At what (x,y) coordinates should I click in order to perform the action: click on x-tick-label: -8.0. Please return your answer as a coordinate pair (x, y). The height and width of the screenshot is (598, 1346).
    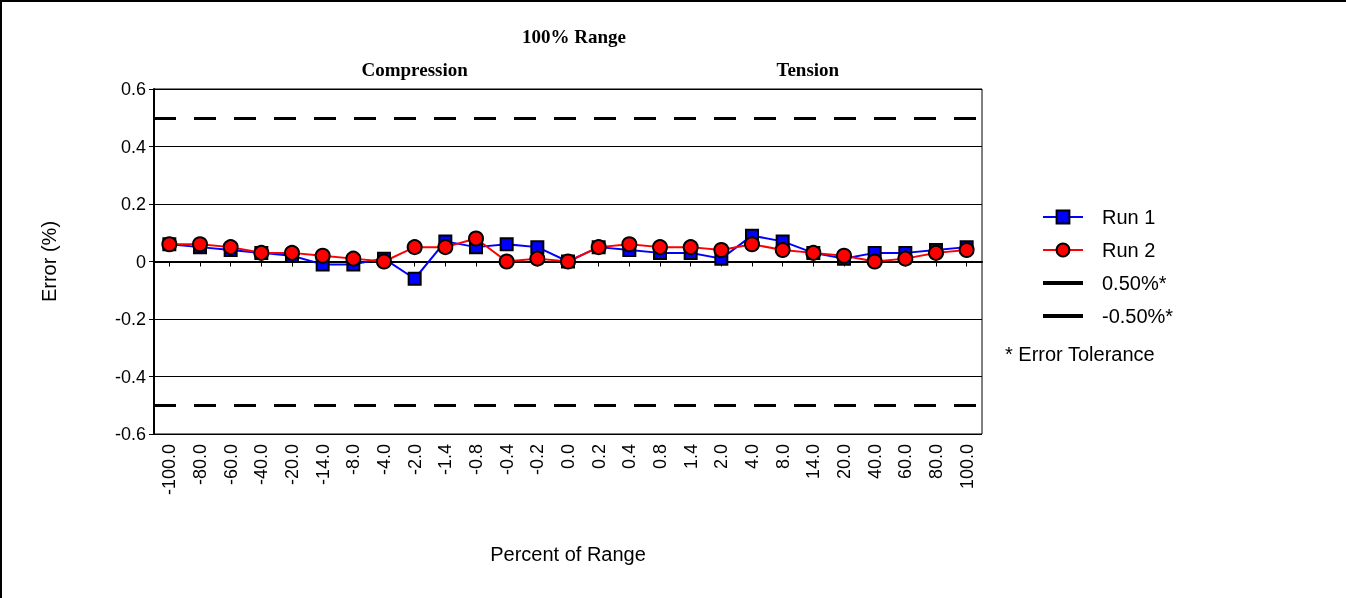
    Looking at the image, I should click on (353, 460).